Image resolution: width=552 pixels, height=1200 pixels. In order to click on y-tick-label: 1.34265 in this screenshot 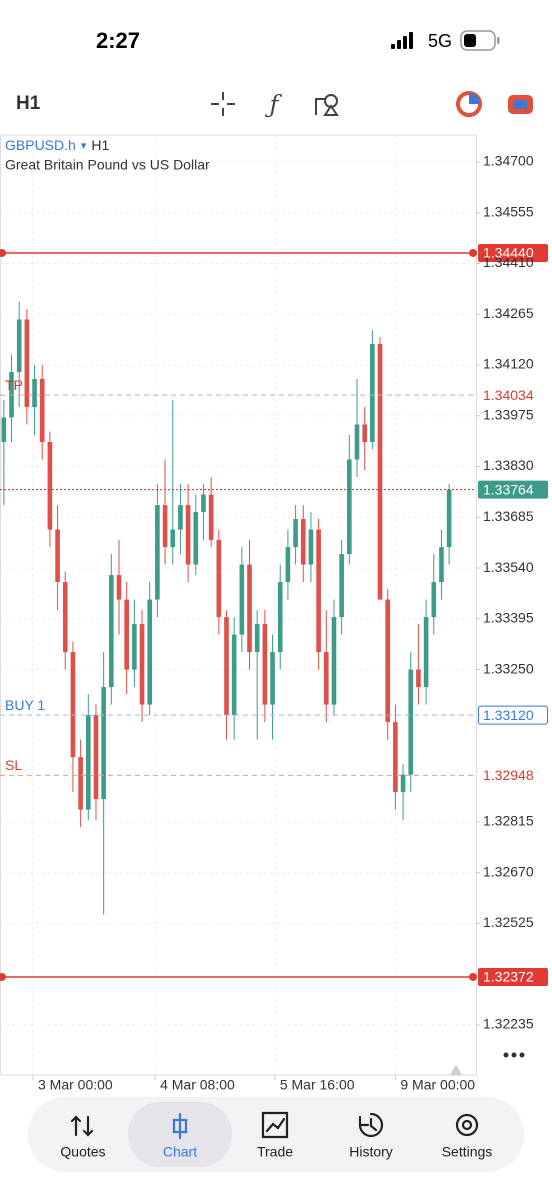, I will do `click(508, 313)`.